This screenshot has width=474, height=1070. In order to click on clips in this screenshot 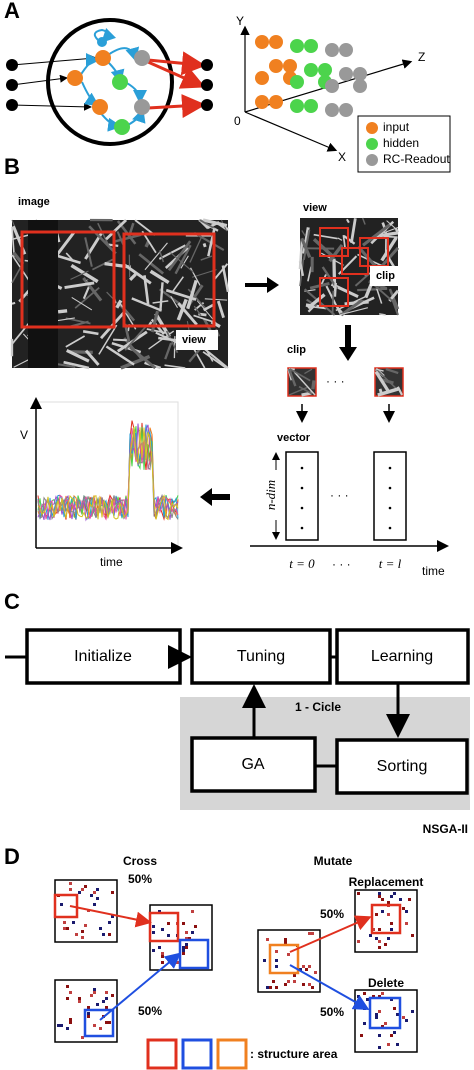, I will do `click(345, 382)`.